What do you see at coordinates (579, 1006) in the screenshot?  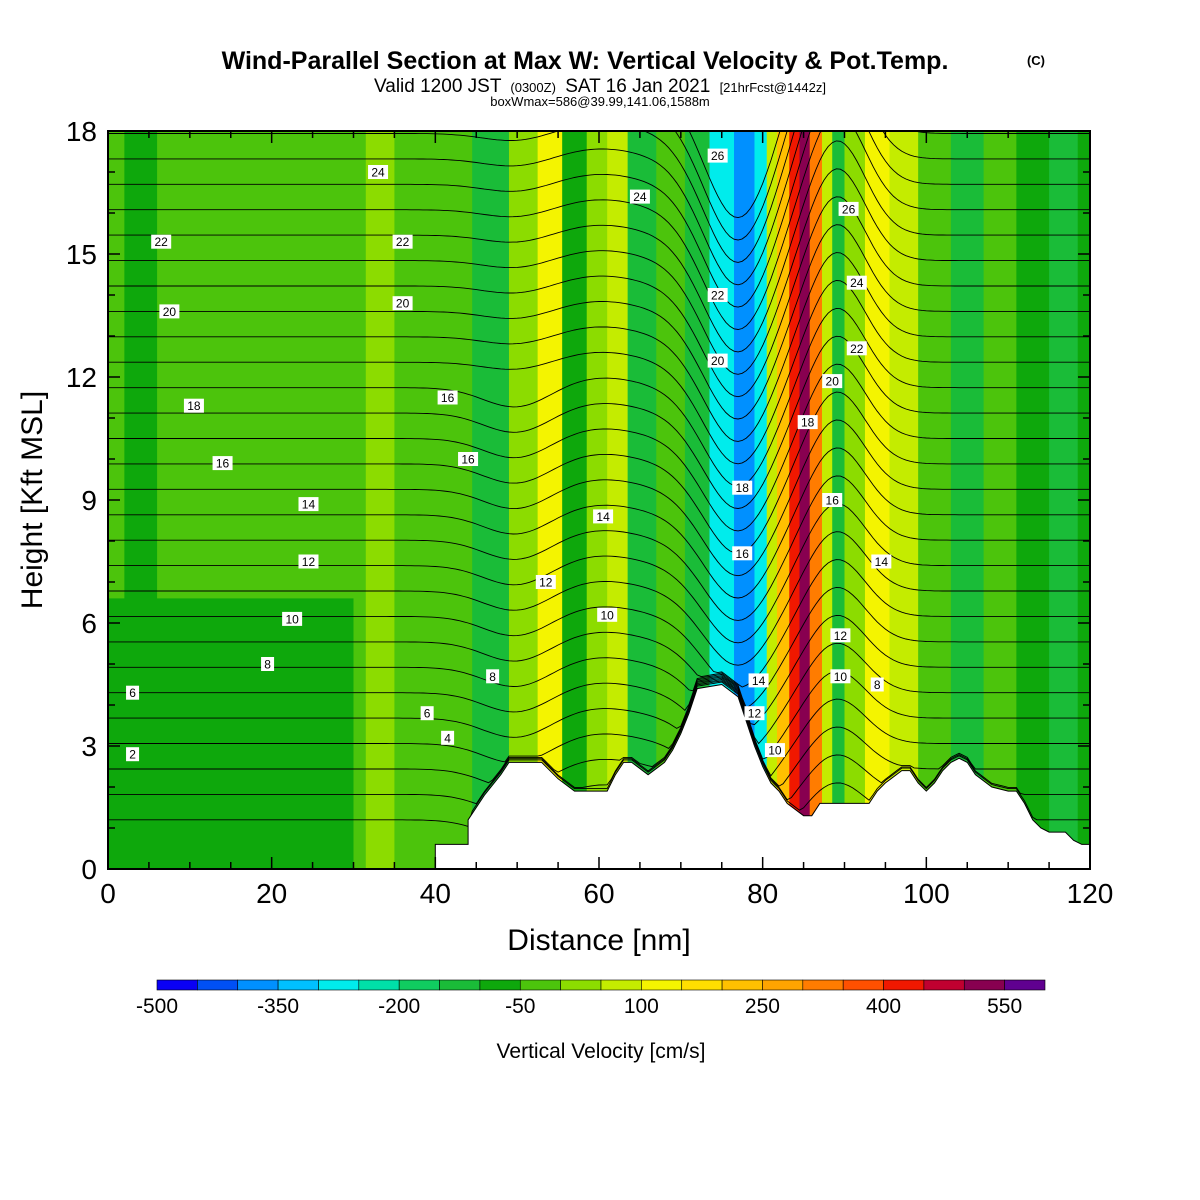 I see `colorbar-tick-labels: -500 -350 -200 -50 100 250 400 550` at bounding box center [579, 1006].